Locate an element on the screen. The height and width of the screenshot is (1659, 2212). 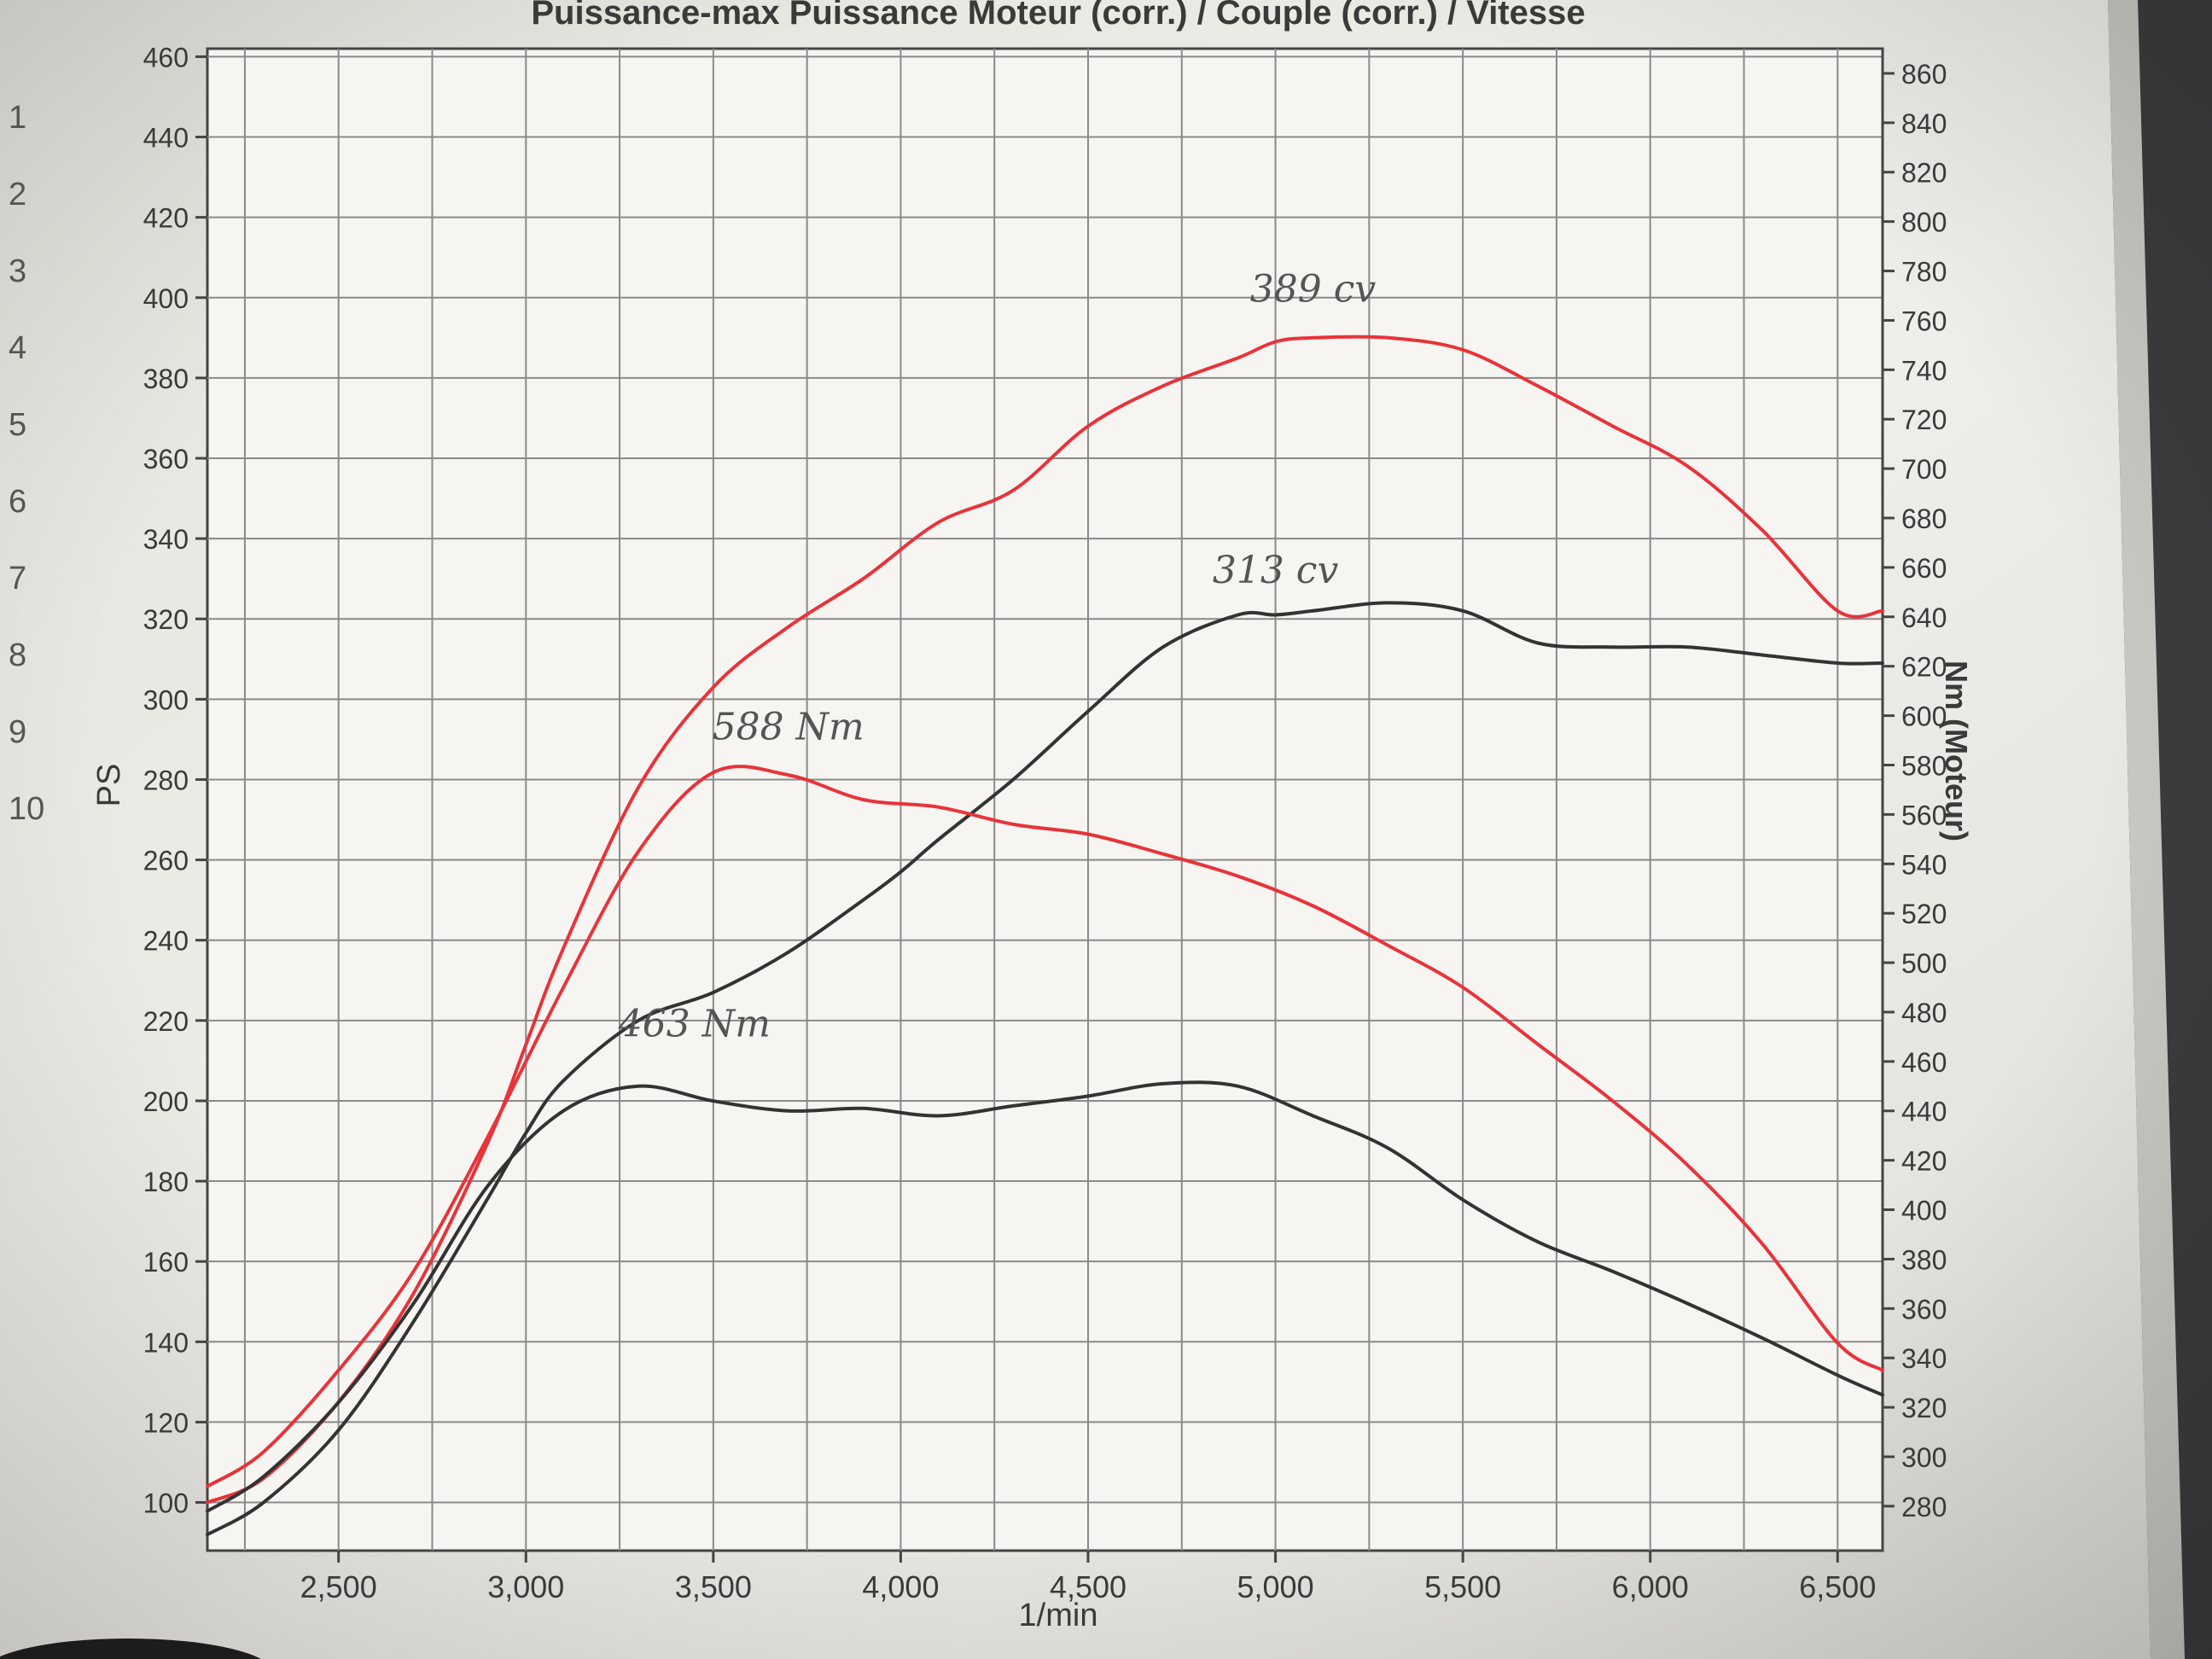
margin-number: 7 is located at coordinates (17, 579).